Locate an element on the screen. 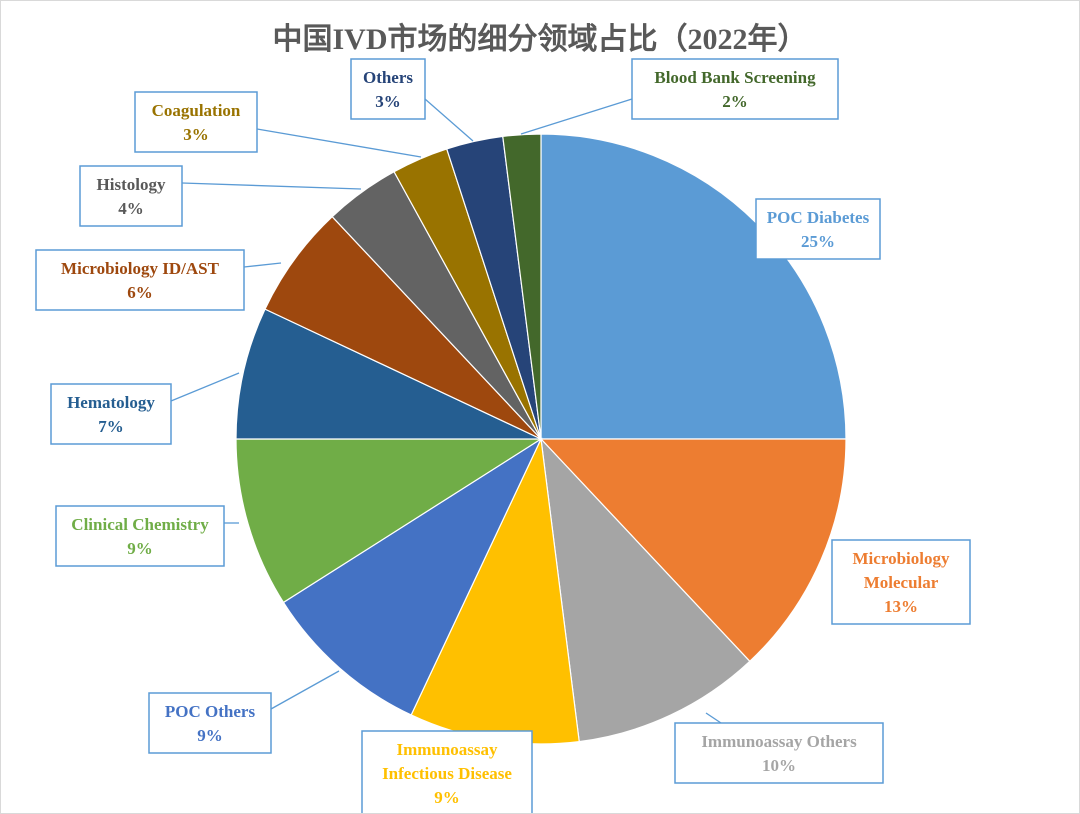  data-label-category: Infectious Disease is located at coordinates (447, 773).